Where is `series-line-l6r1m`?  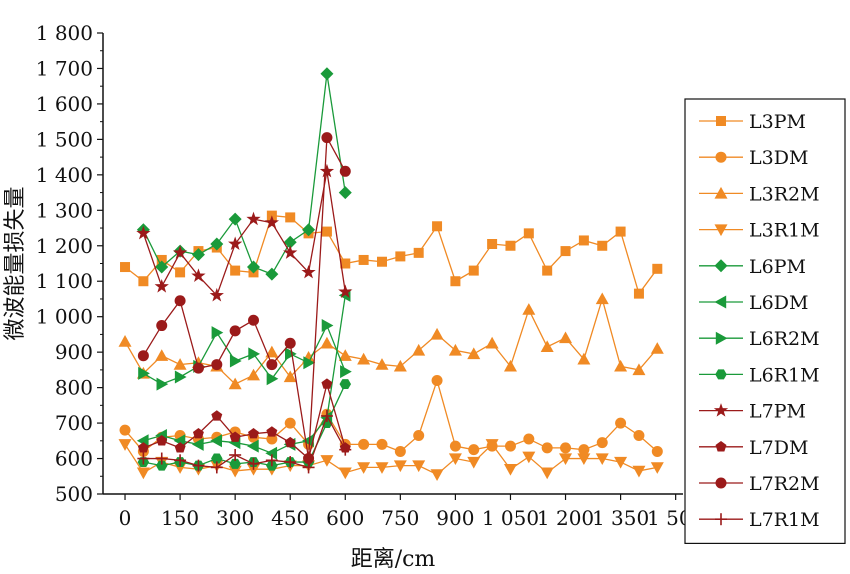
series-line-l6r1m is located at coordinates (244, 425).